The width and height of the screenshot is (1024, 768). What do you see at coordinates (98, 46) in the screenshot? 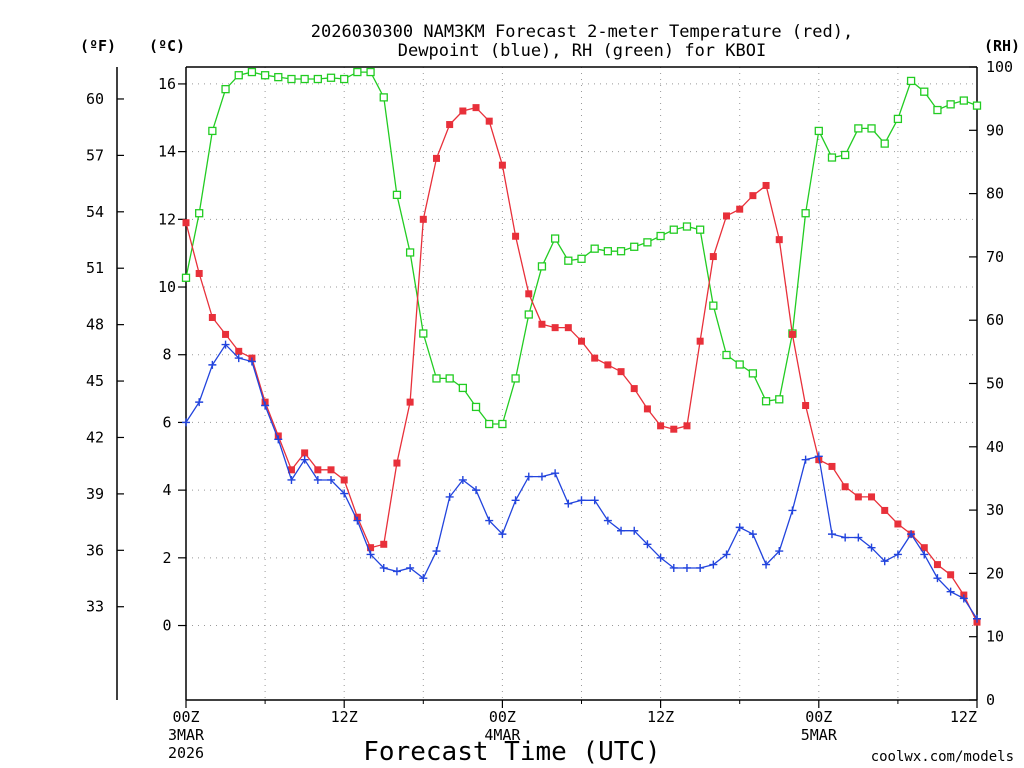
I see `fahrenheit-unit-label: (ºF)` at bounding box center [98, 46].